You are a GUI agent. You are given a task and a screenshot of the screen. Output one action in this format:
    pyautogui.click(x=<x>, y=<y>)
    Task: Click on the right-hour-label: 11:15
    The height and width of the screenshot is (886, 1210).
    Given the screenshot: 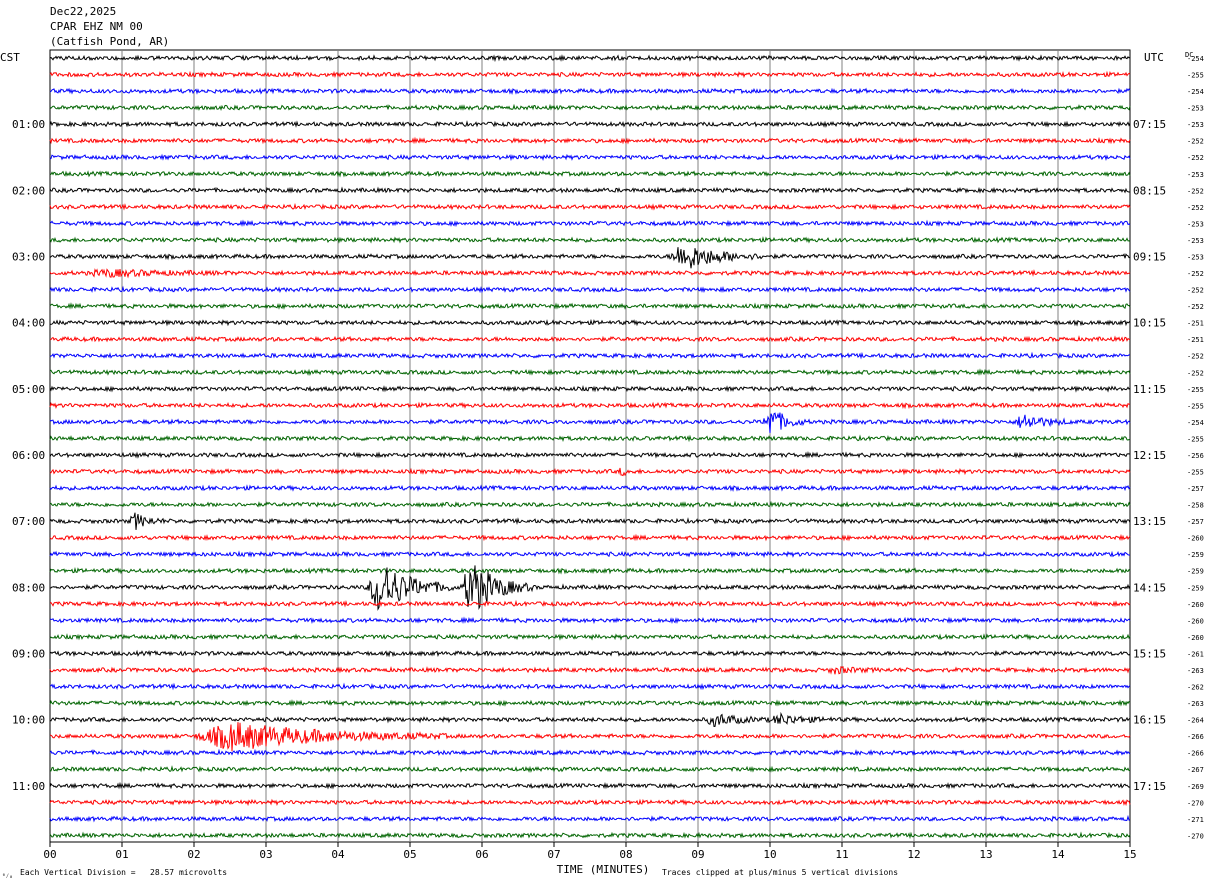 What is the action you would take?
    pyautogui.click(x=1149, y=389)
    